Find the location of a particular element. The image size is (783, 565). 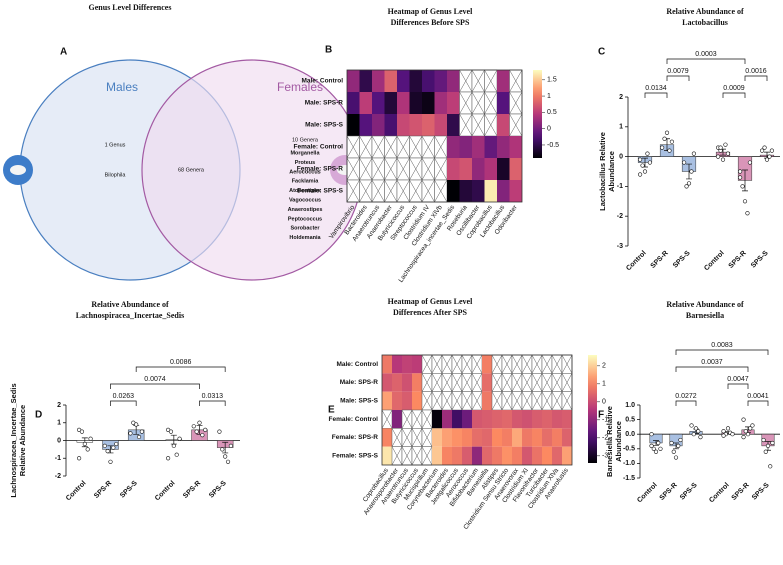

y-tick-label: -1.0 is located at coordinates (629, 463).